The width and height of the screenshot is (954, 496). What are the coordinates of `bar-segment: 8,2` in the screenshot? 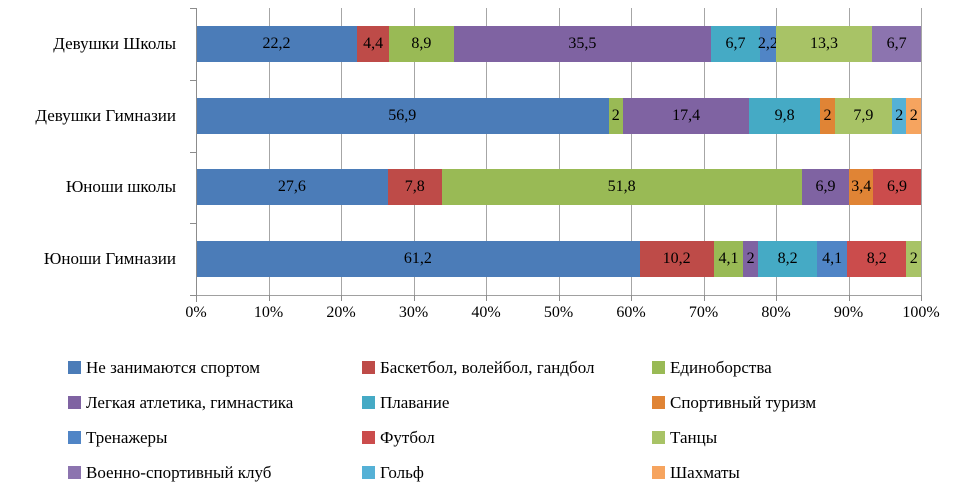 It's located at (787, 259).